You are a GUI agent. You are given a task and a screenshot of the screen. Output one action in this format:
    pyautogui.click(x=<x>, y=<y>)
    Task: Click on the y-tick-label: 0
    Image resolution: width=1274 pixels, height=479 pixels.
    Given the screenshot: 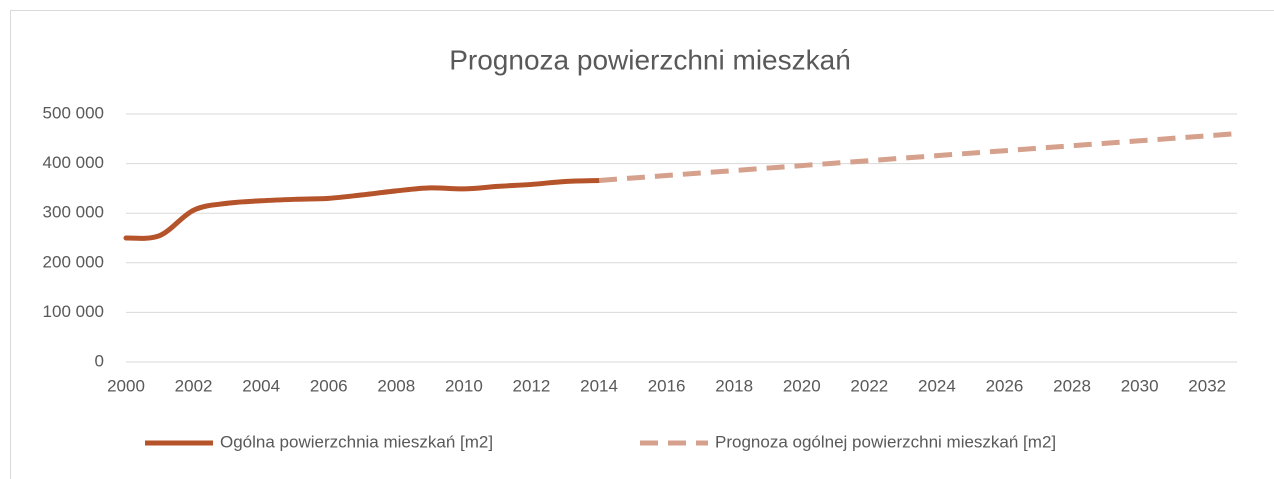 What is the action you would take?
    pyautogui.click(x=99, y=360)
    